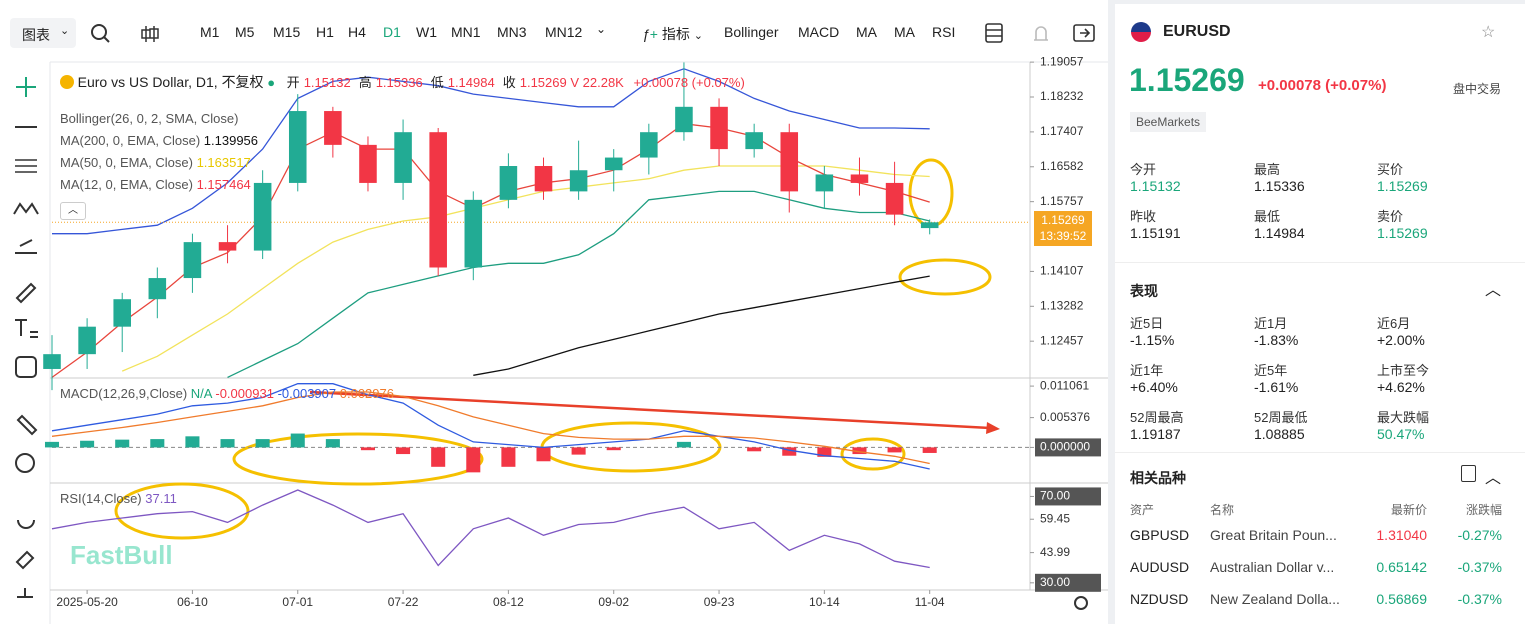 This screenshot has height=624, width=1525. Describe the element at coordinates (689, 82) in the screenshot. I see `change: +0.00078 (+0.07%)` at that location.